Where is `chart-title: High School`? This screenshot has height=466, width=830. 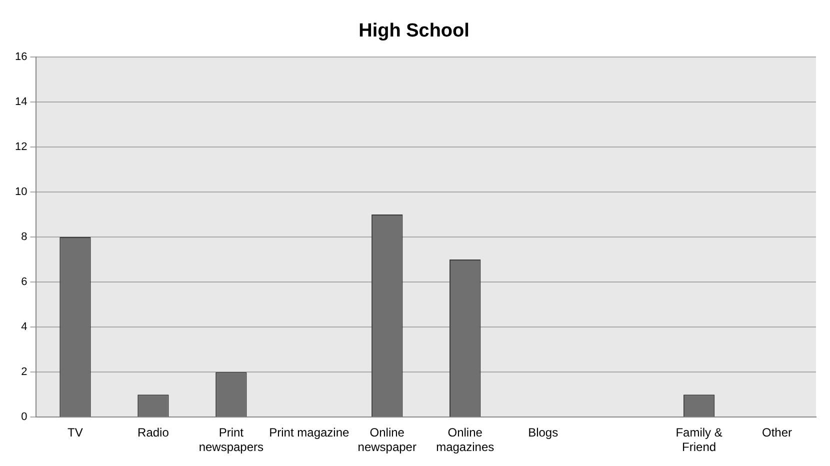
chart-title: High School is located at coordinates (414, 31).